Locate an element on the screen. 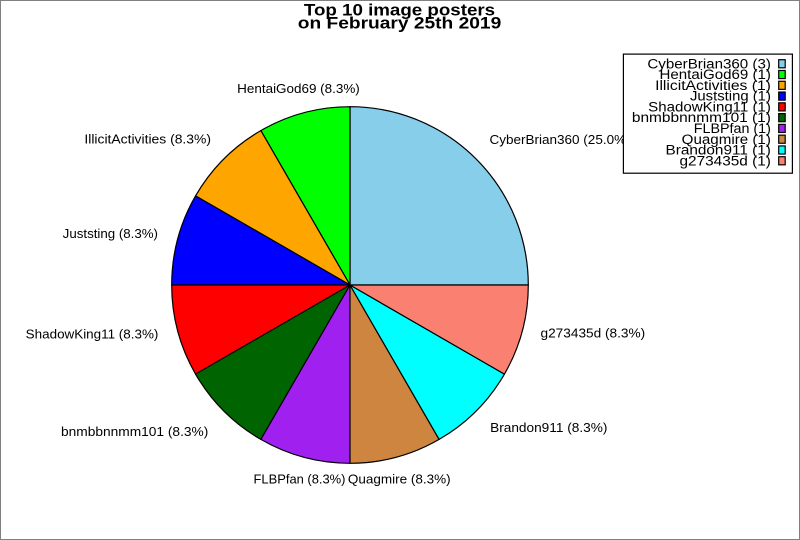 The image size is (800, 540). svg-text: ShadowKing11 (8.3%) is located at coordinates (92, 334).